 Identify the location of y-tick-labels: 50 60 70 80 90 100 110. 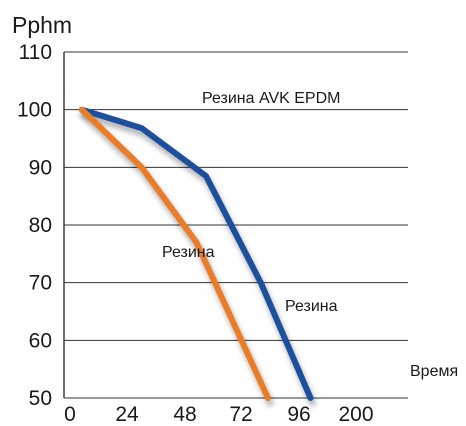
(34, 225).